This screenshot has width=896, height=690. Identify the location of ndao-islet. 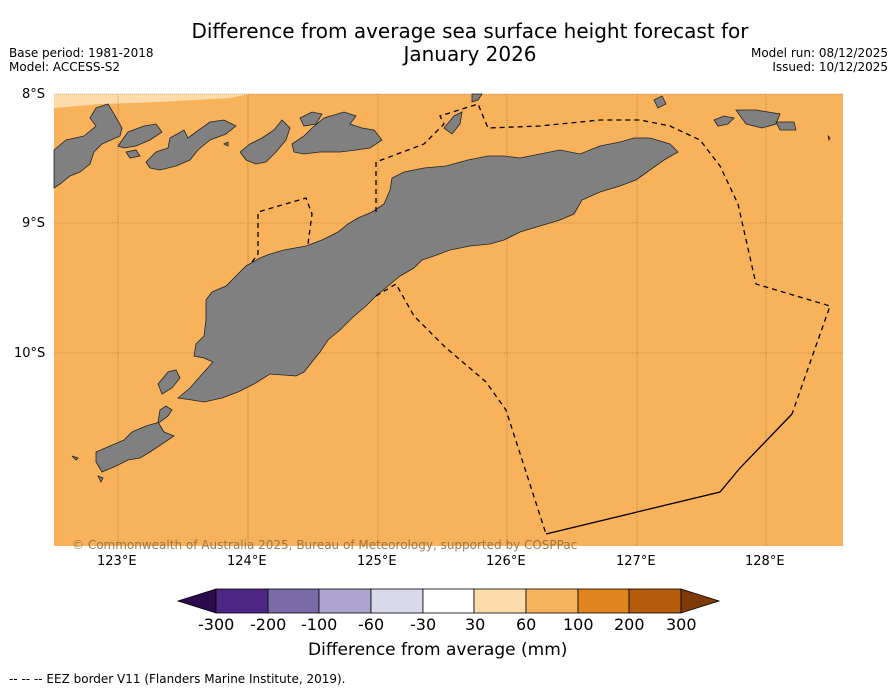
(75, 458).